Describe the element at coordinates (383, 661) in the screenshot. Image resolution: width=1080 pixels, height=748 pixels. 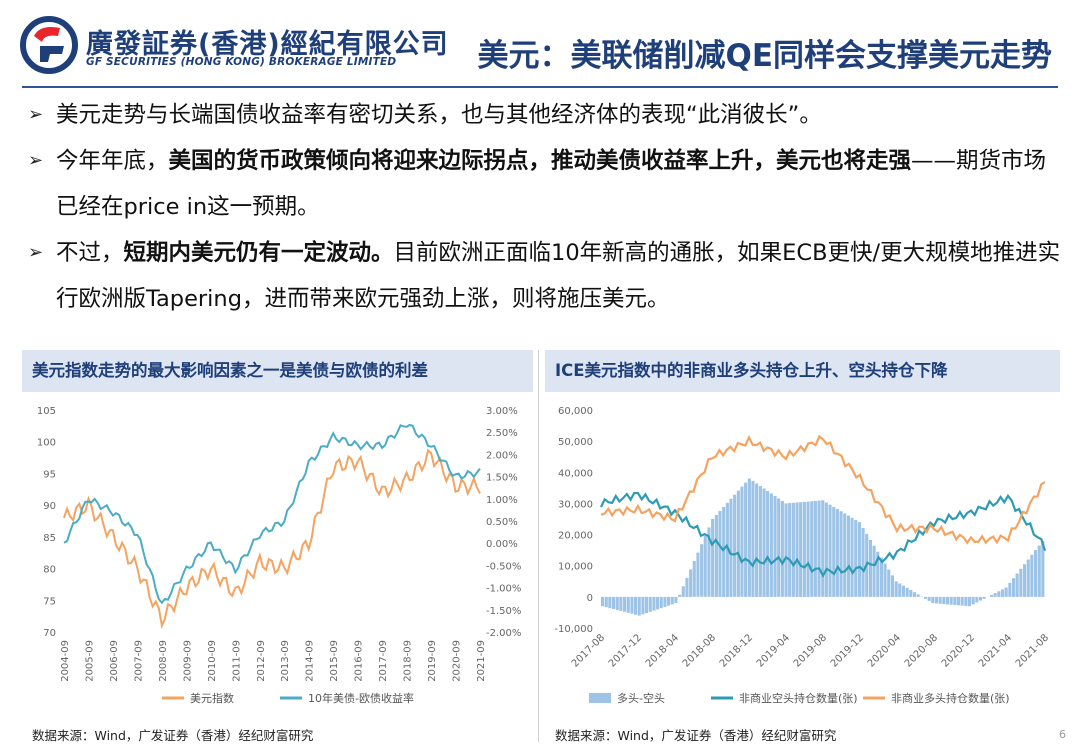
I see `x-tick-label: 2017-09` at that location.